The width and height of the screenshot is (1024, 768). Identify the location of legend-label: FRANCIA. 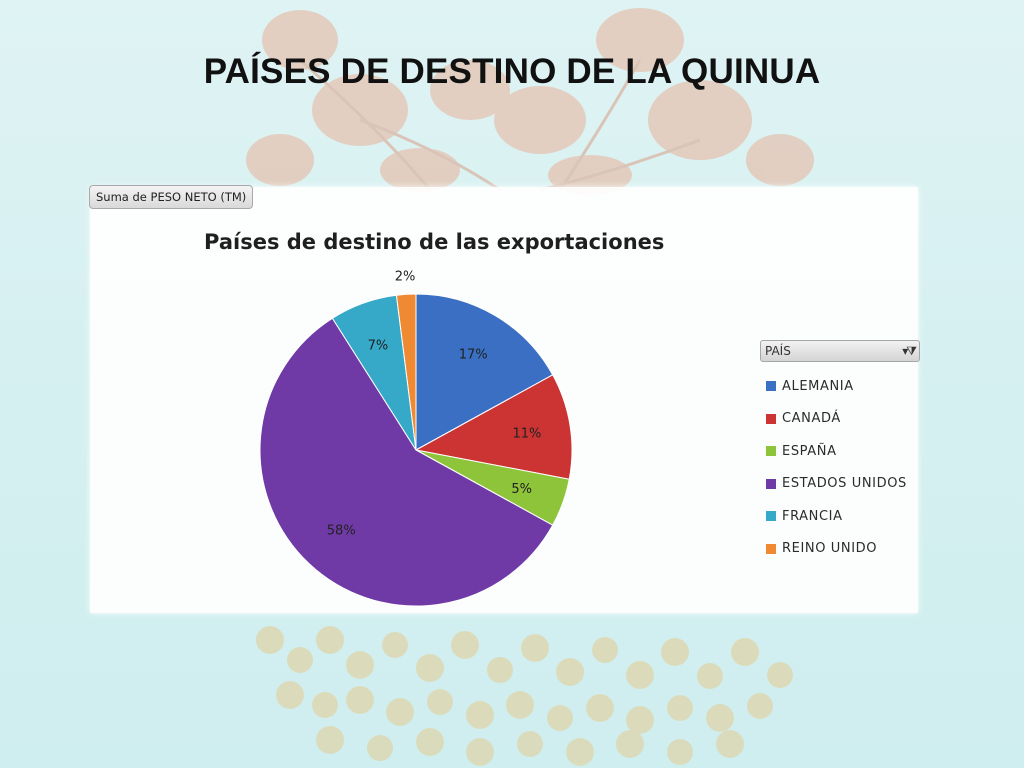
(812, 516).